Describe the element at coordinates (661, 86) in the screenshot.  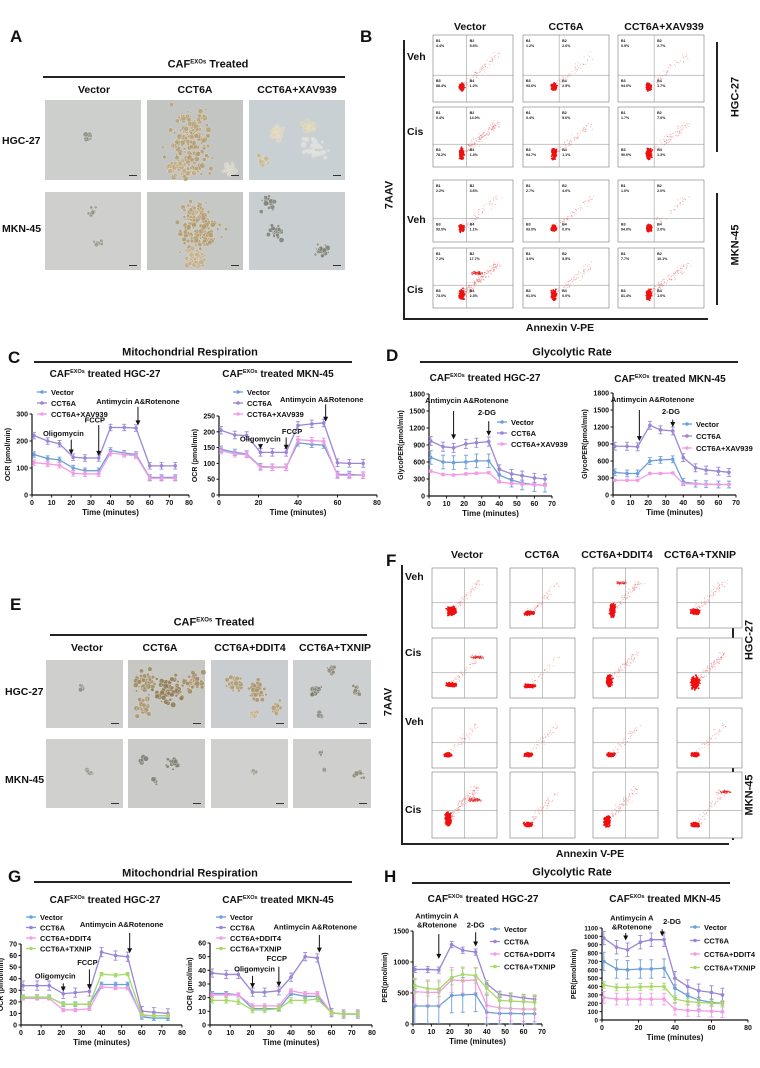
I see `quadrant-percent: 1.7%` at that location.